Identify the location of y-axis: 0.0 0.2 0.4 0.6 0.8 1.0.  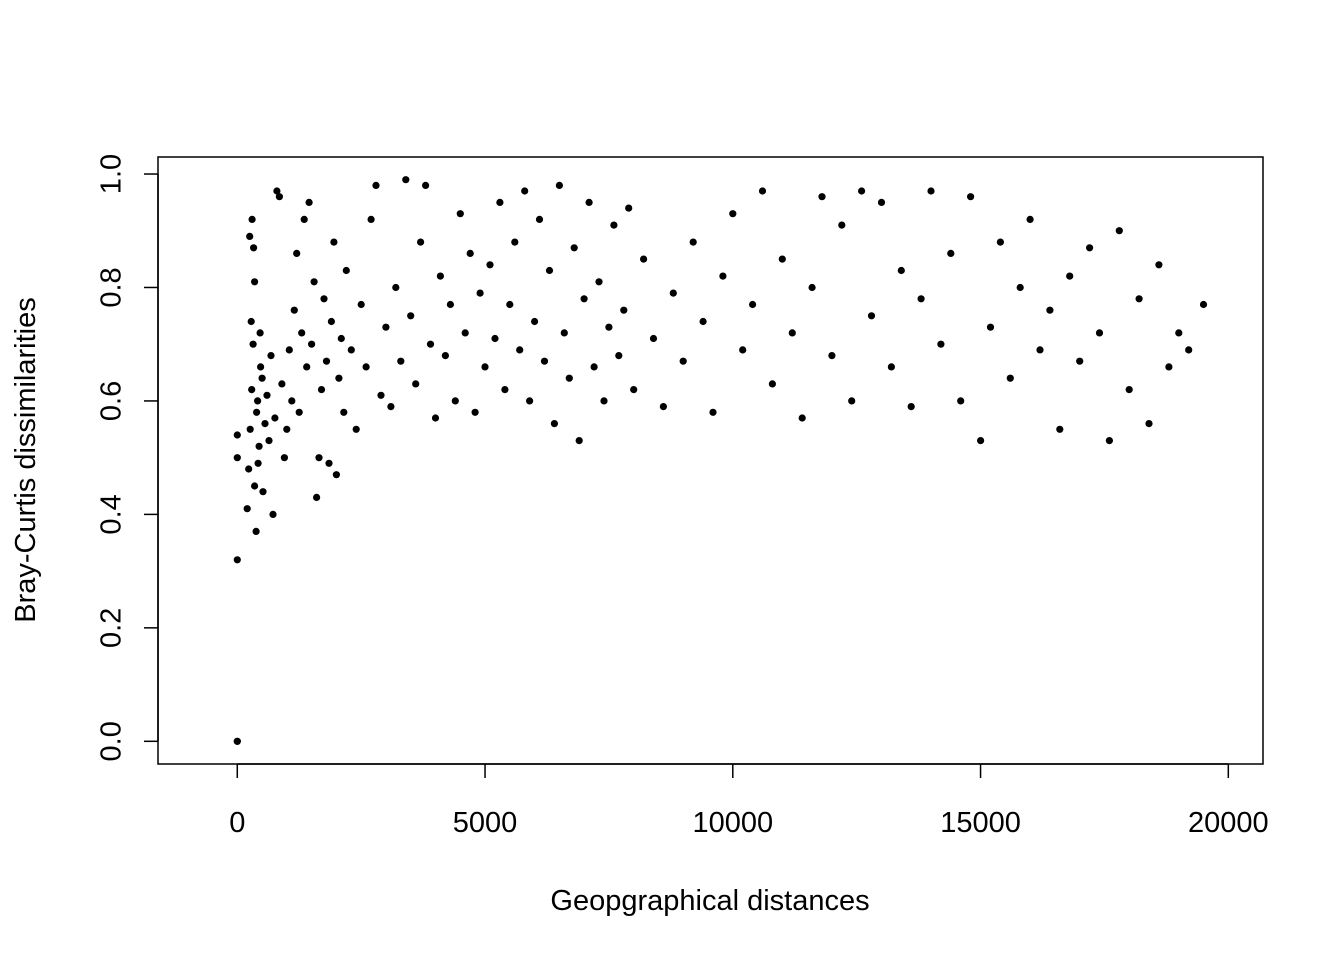
(127, 457).